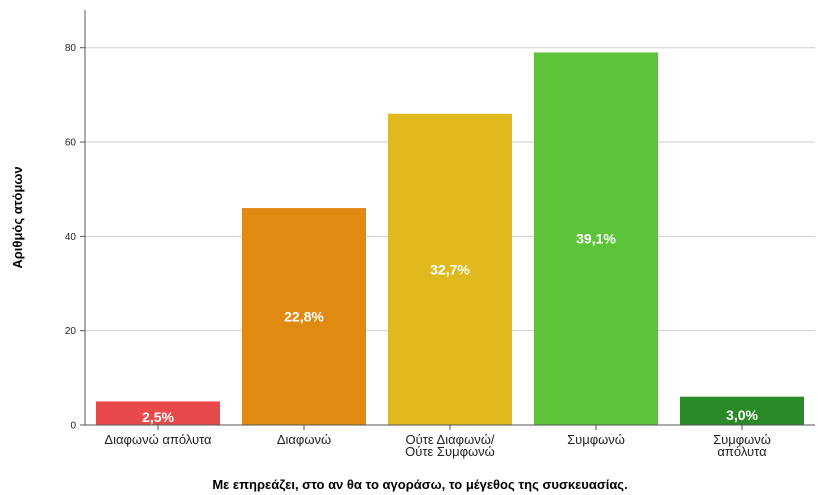 The height and width of the screenshot is (495, 818). I want to click on x-tick-label: Ούτε Διαφωνώ/Ούτε Συμφωνώ, so click(450, 445).